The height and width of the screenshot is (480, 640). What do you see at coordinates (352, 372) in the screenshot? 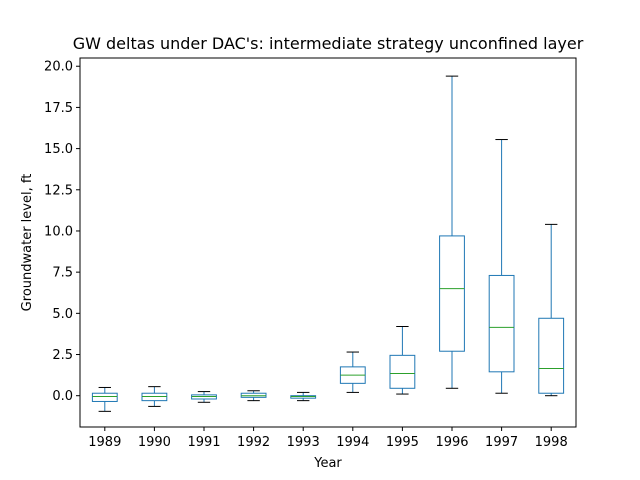
I see `box-1994` at bounding box center [352, 372].